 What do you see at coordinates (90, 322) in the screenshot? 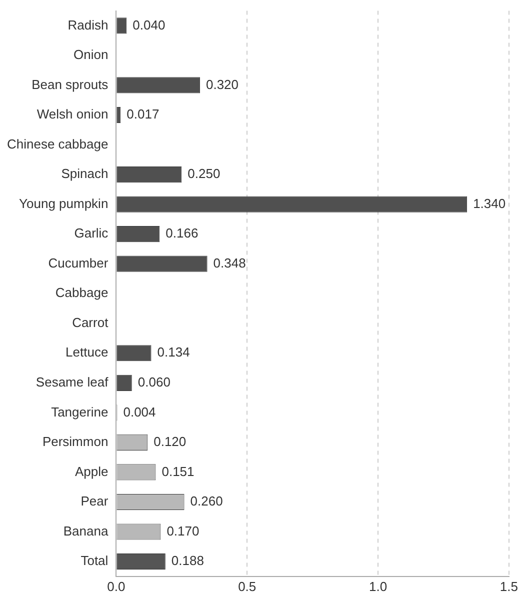
I see `y-tick-label: Carrot` at bounding box center [90, 322].